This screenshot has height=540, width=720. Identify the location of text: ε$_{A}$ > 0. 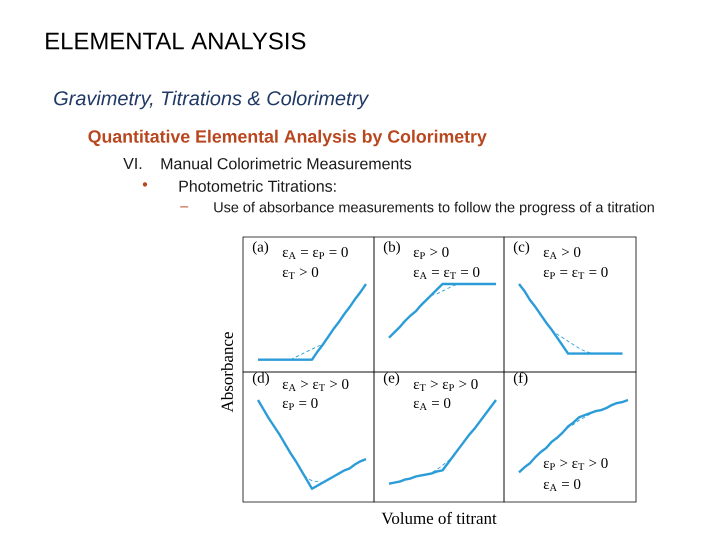
(562, 253).